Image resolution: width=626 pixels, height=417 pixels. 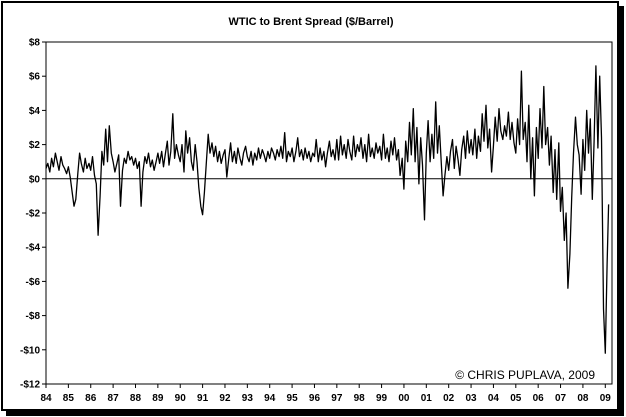 What do you see at coordinates (315, 398) in the screenshot?
I see `x-tick-label: 96` at bounding box center [315, 398].